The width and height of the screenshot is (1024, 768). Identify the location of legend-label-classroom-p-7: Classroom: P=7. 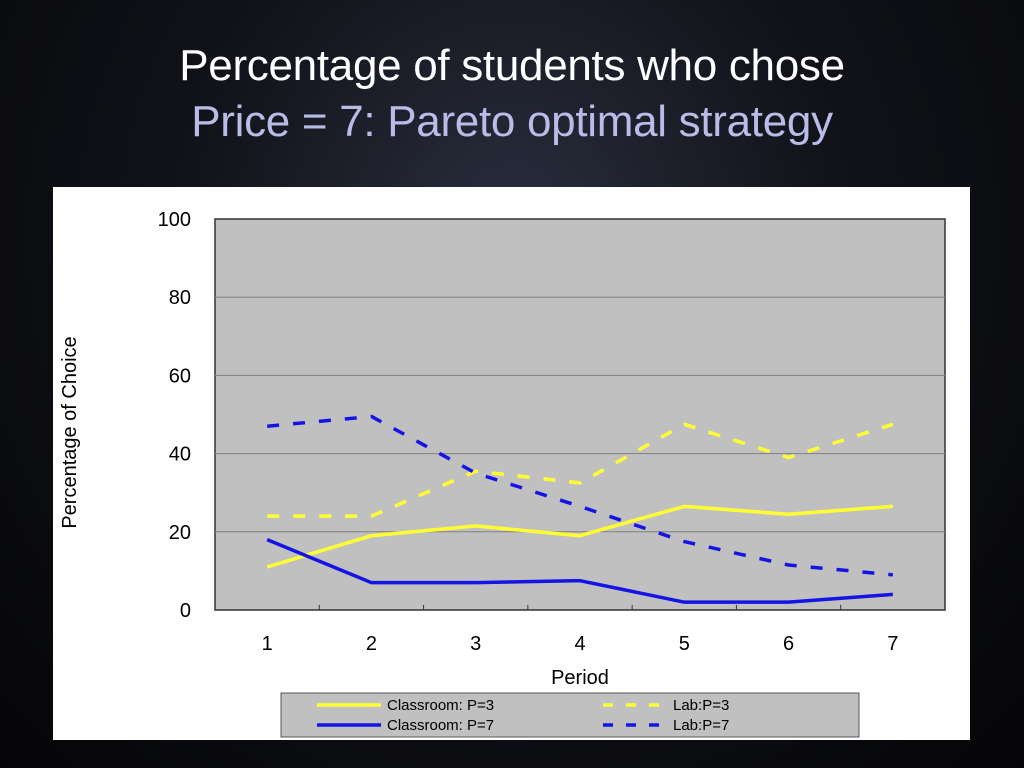
(440, 725).